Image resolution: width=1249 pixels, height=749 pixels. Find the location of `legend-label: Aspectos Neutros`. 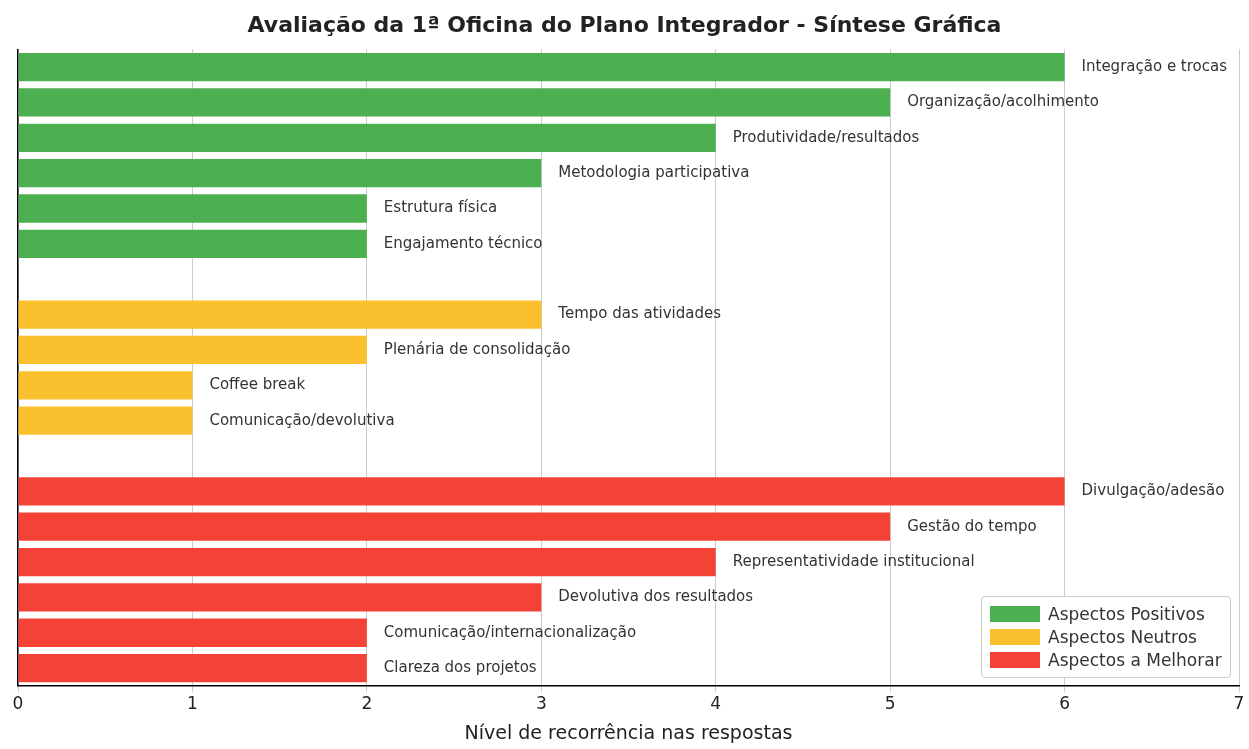

legend-label: Aspectos Neutros is located at coordinates (1122, 636).